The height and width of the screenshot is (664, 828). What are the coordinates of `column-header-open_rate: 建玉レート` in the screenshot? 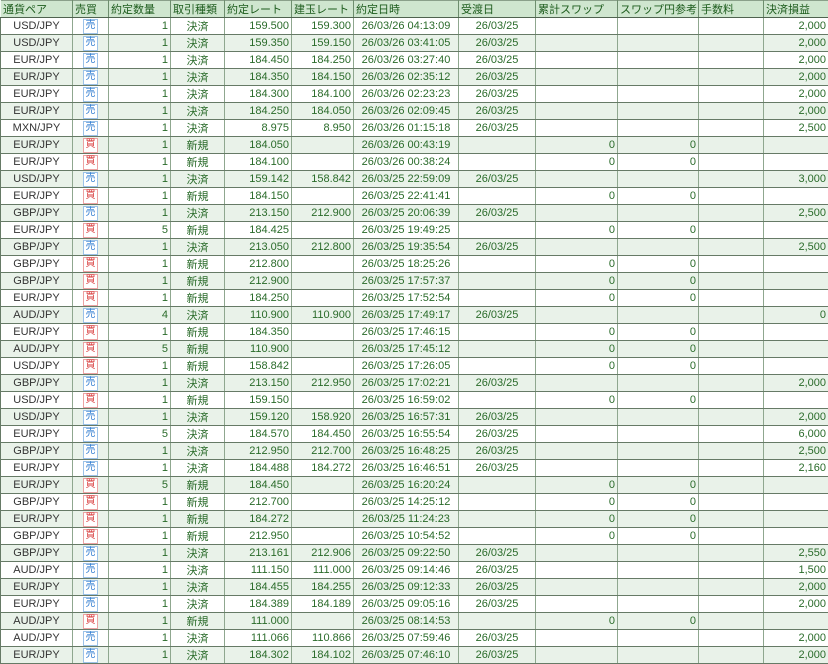 It's located at (323, 9).